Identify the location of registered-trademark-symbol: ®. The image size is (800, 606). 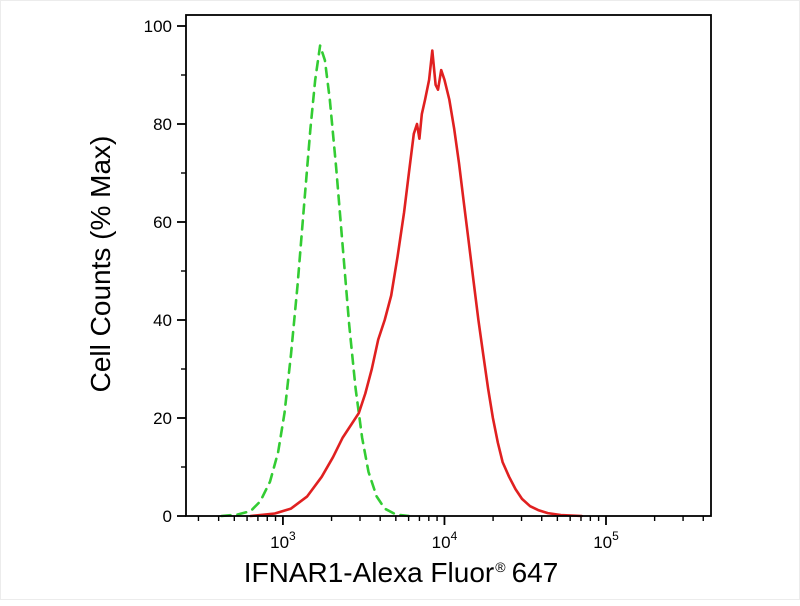
(500, 566).